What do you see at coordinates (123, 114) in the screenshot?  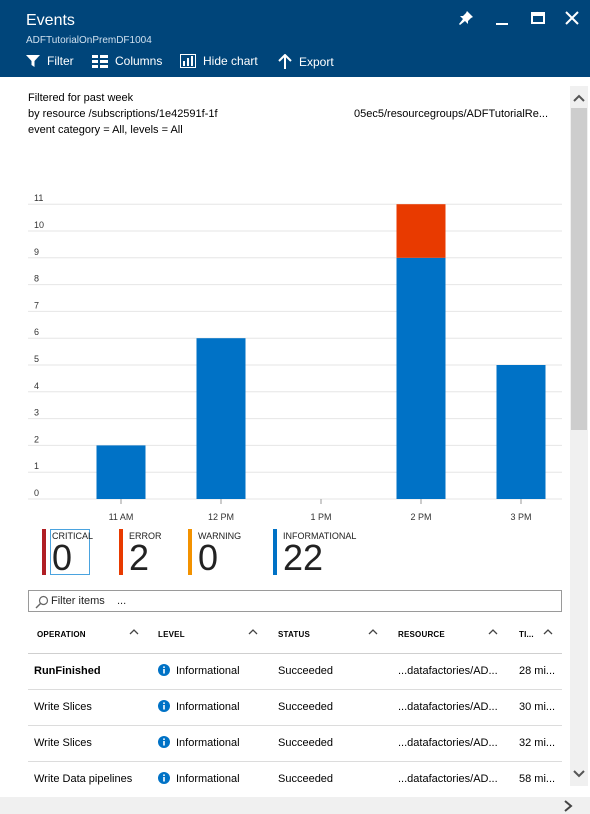 I see `summary-line-2: by resource /subscriptions/1e42591f-1f` at bounding box center [123, 114].